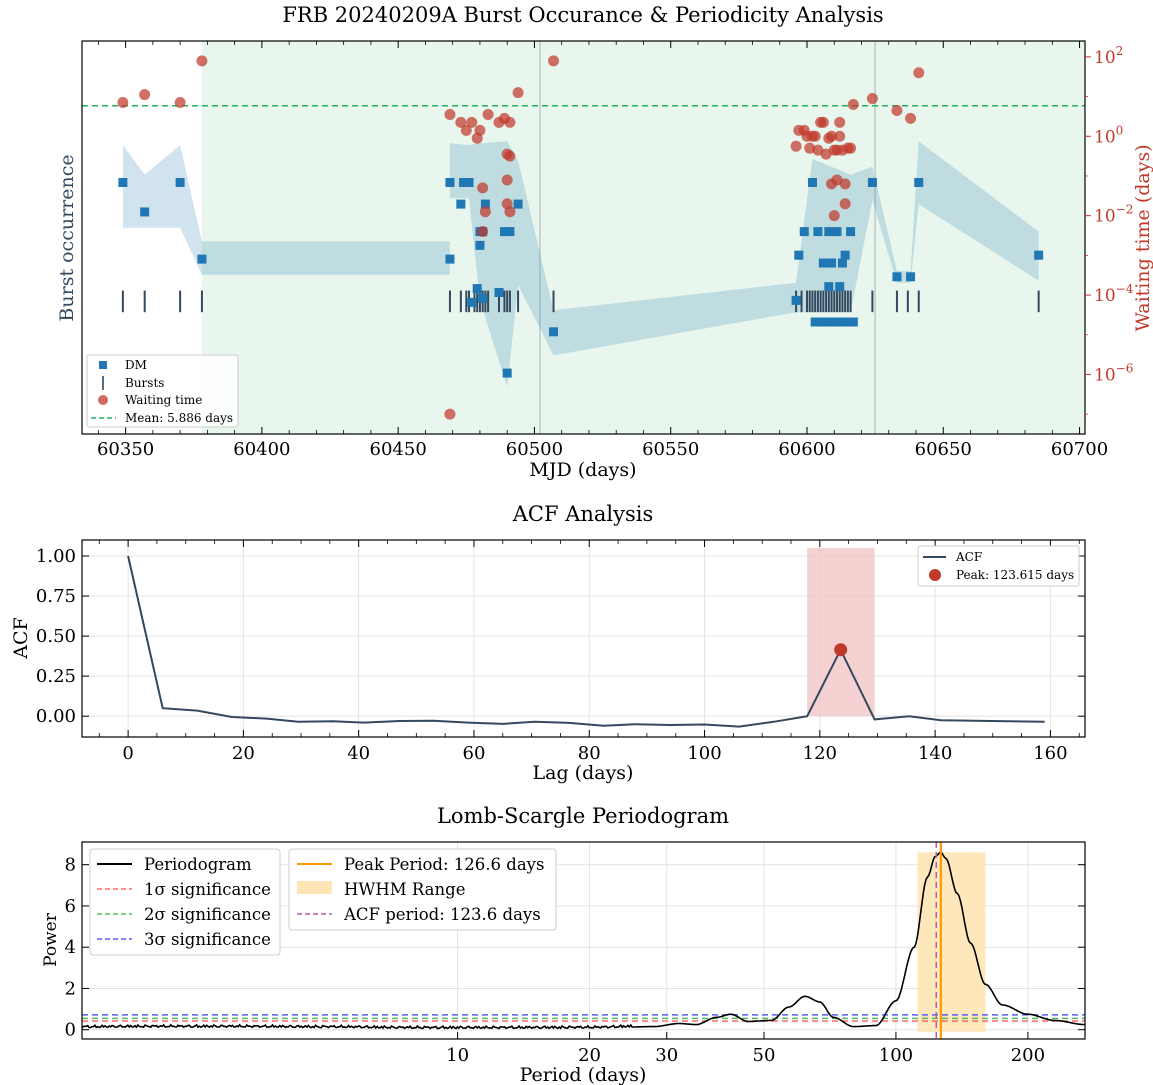 This screenshot has width=1153, height=1085. I want to click on legend-sig1-label: 1σ significance, so click(207, 889).